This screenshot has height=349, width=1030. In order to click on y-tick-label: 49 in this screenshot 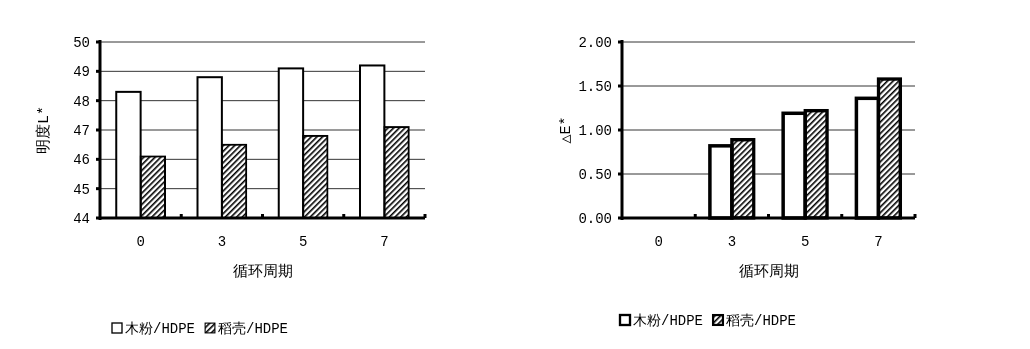, I will do `click(81, 72)`.